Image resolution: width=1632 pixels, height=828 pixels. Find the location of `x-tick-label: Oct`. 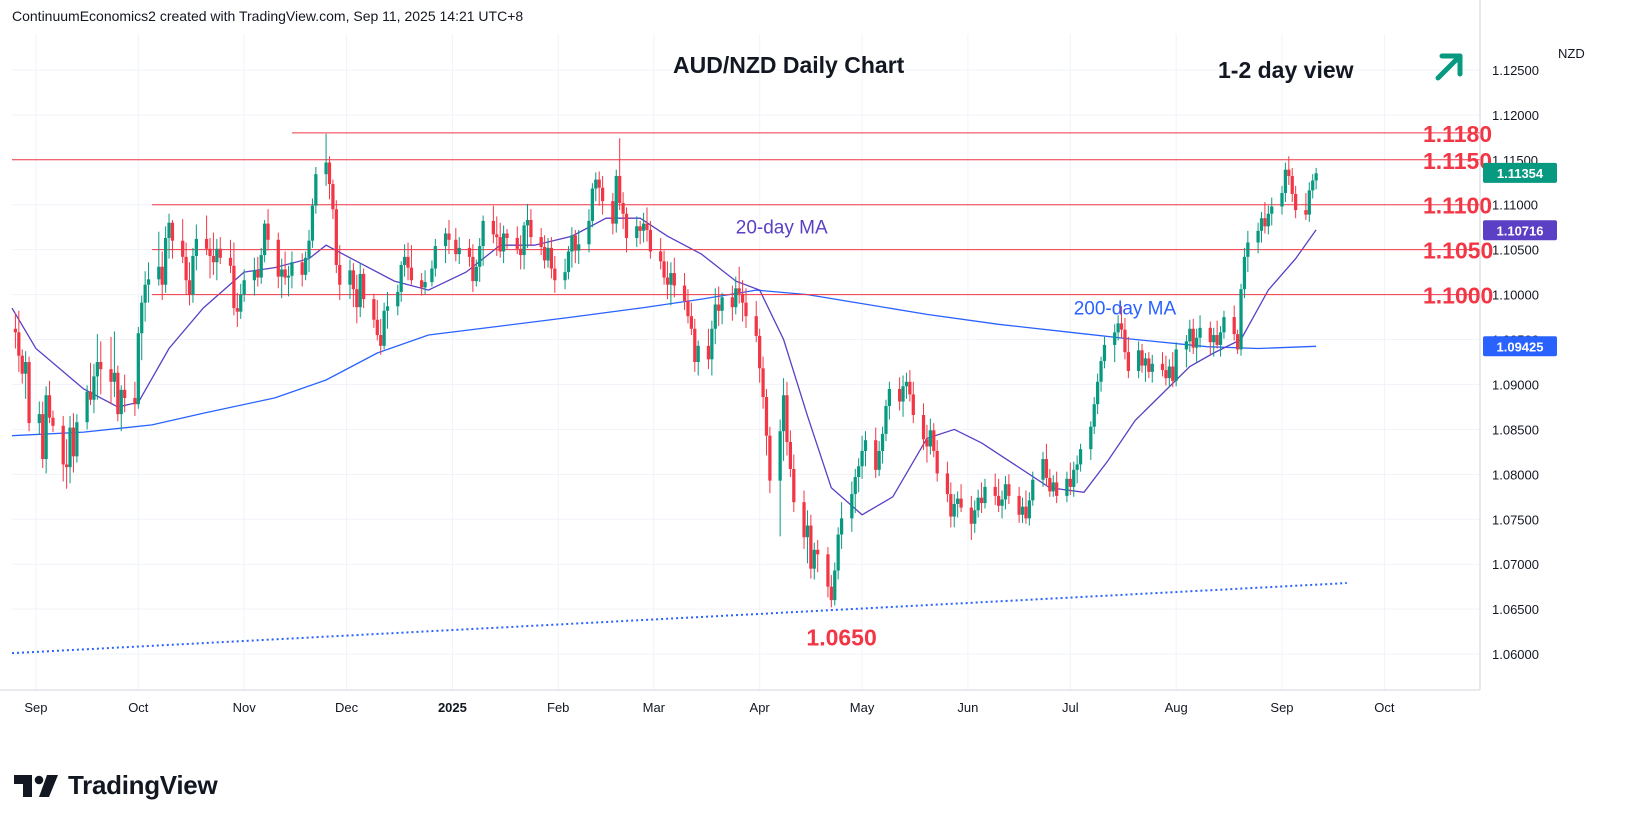

x-tick-label: Oct is located at coordinates (138, 707).